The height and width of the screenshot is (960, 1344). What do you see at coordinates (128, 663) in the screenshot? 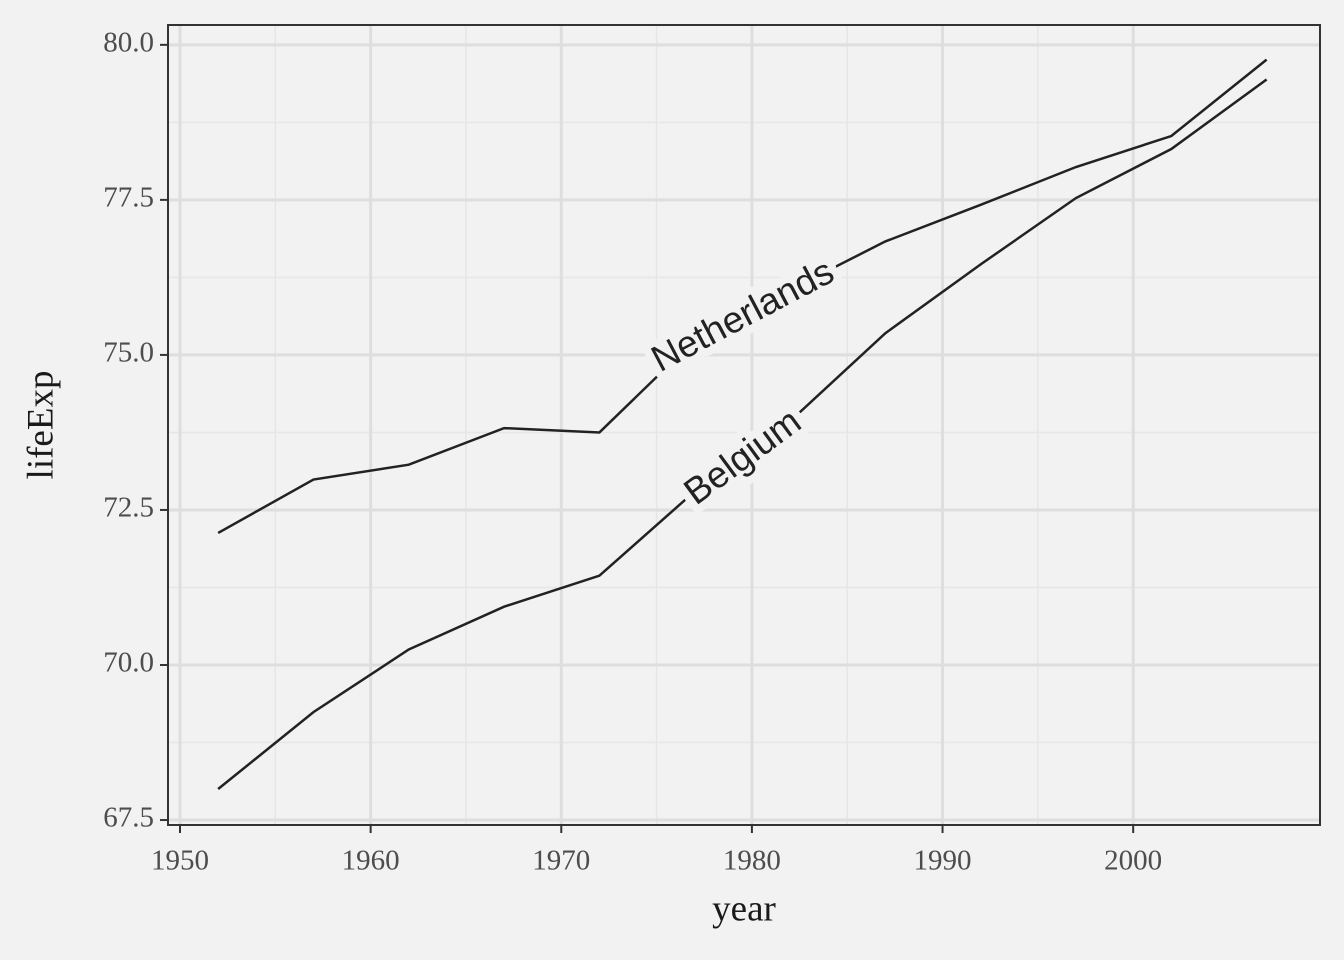
I see `y-tick-label: 70.0` at bounding box center [128, 663].